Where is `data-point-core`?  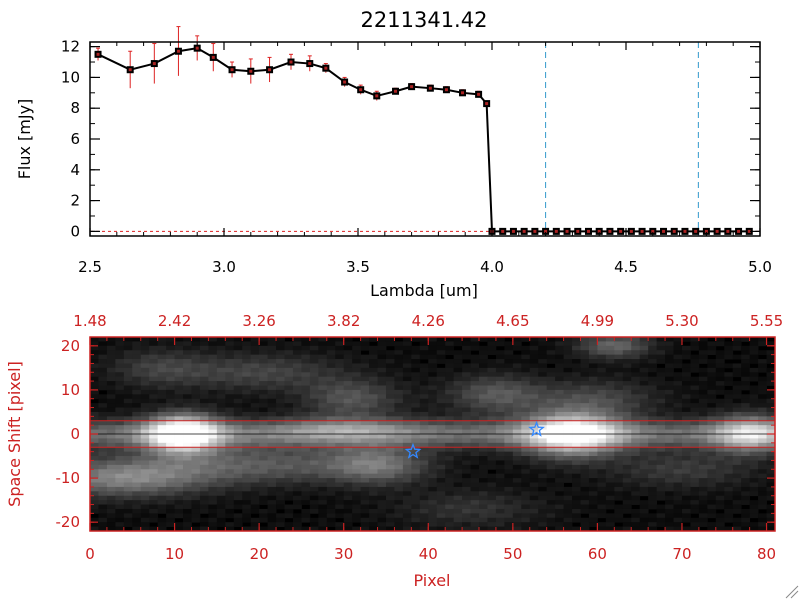
data-point-core is located at coordinates (377, 96).